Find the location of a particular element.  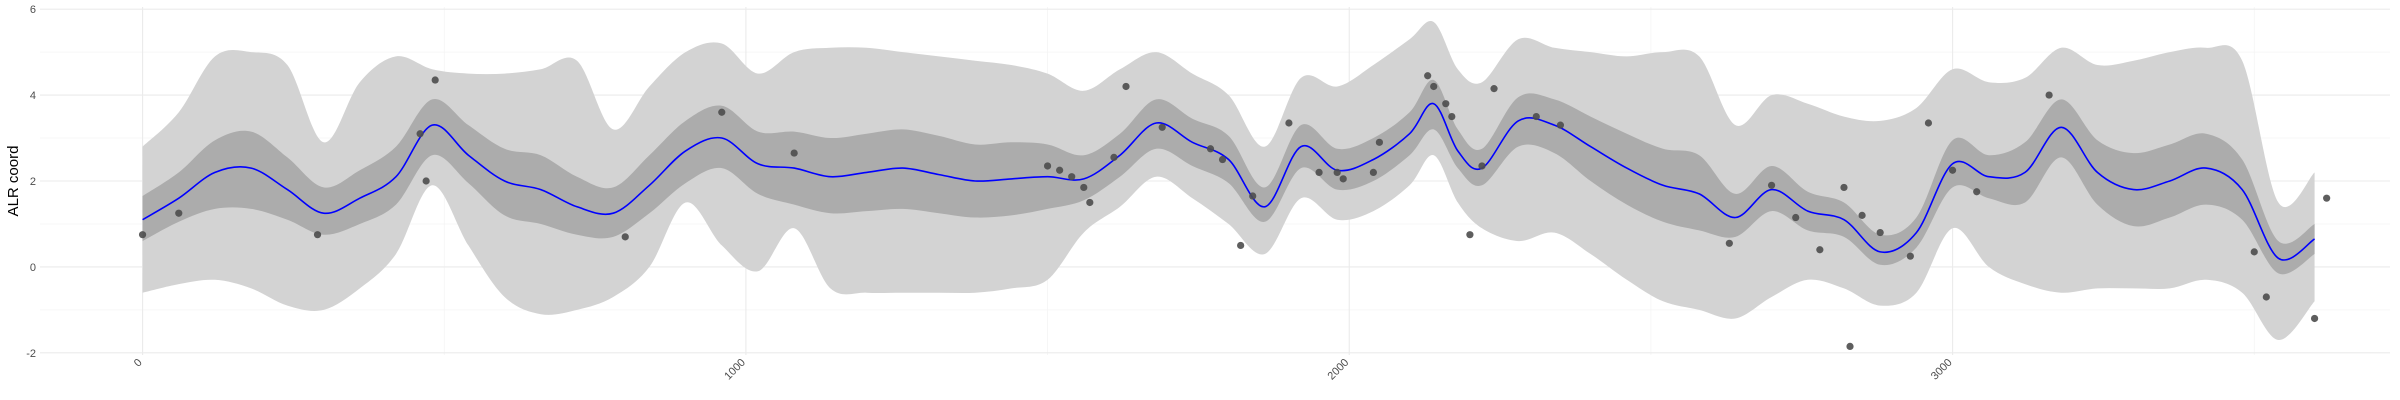

x-tick-label: 3000 is located at coordinates (1942, 370).